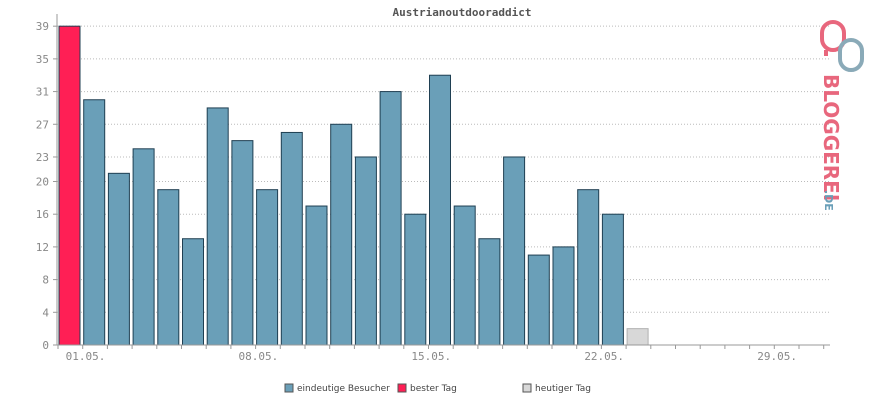  I want to click on y-tick-label: 4, so click(45, 312).